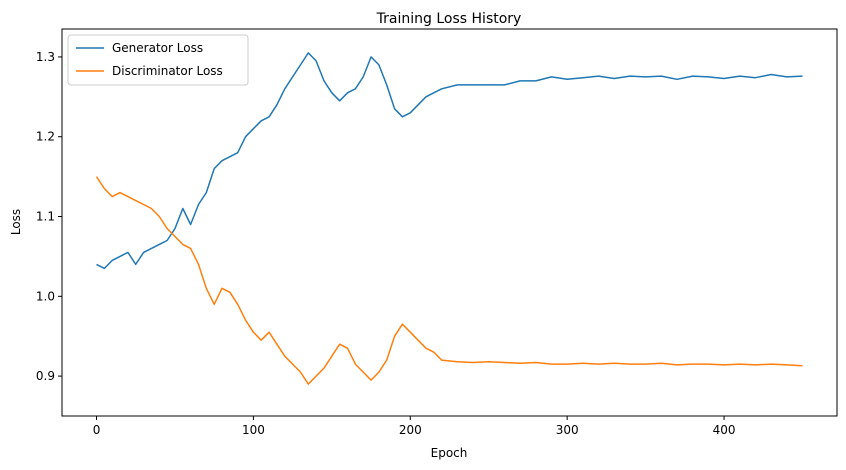 The width and height of the screenshot is (846, 470). Describe the element at coordinates (45, 376) in the screenshot. I see `y-tick-label: 0.9` at that location.